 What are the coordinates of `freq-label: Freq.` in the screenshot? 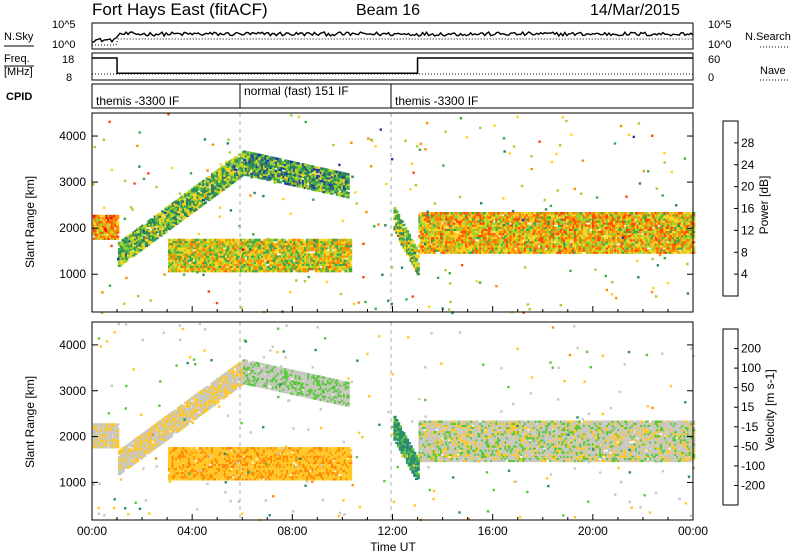 It's located at (17, 59).